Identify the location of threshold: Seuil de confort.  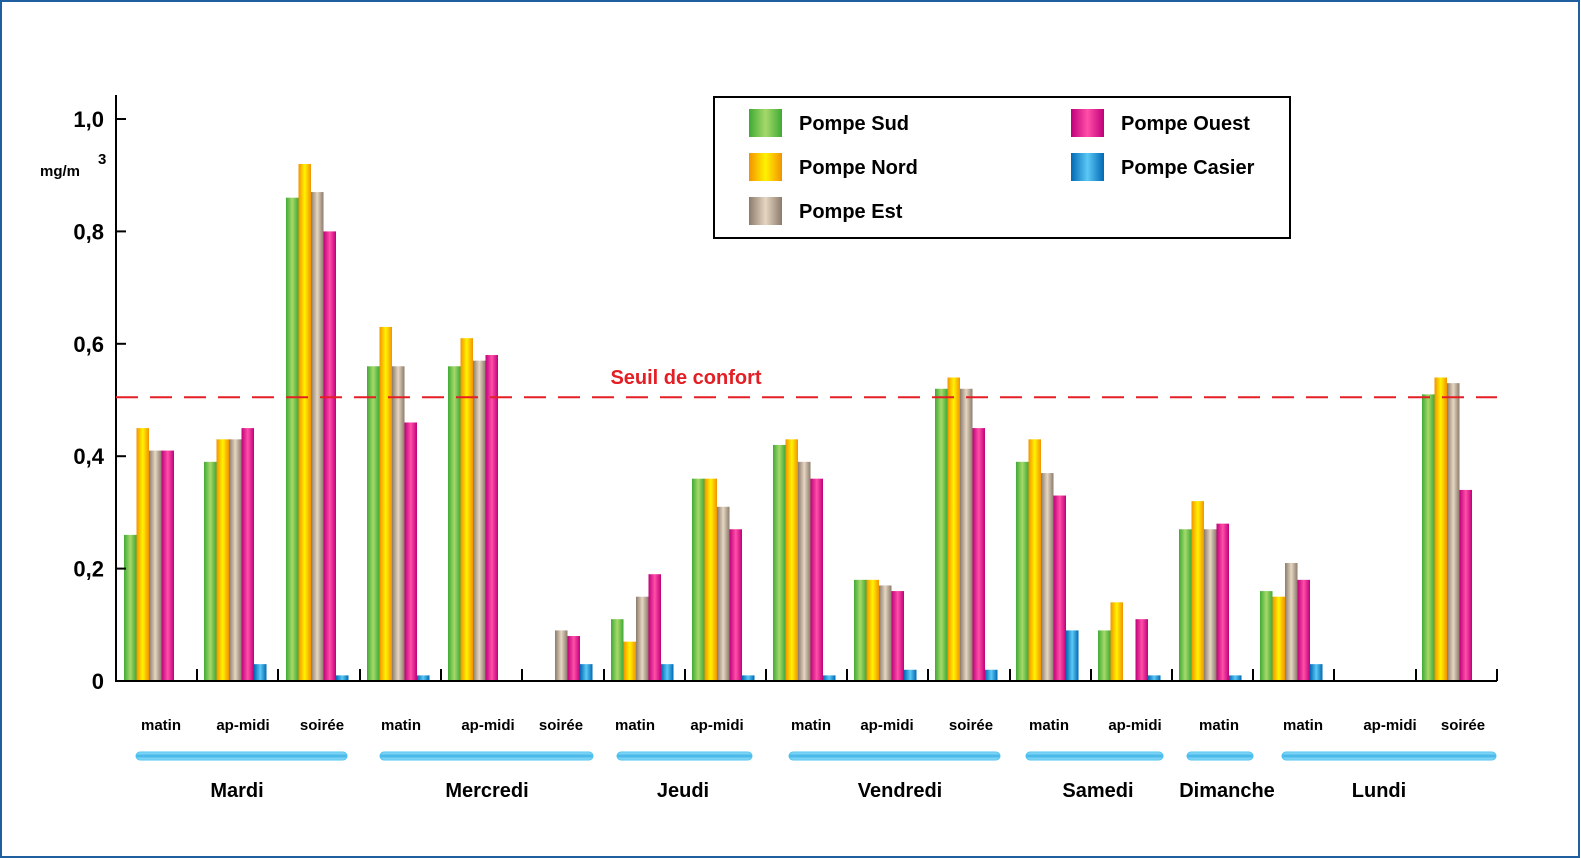
(806, 383).